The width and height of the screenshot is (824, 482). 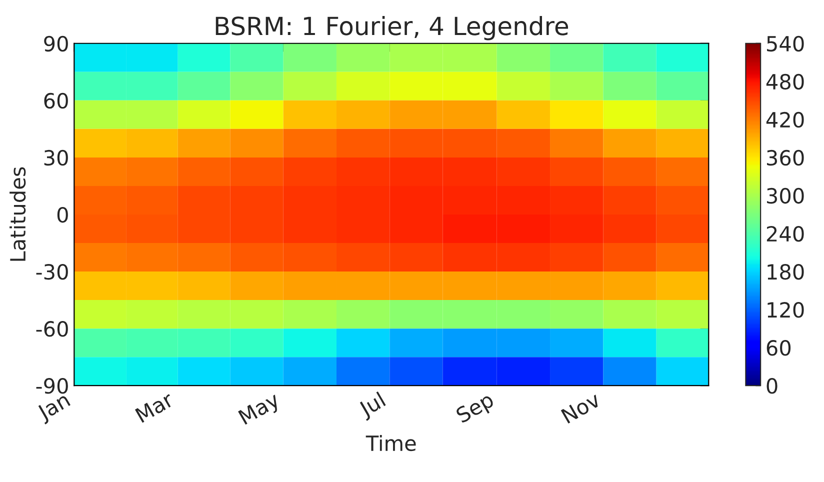 What do you see at coordinates (392, 28) in the screenshot?
I see `chart-title: BSRM: 1 Fourier, 4 Legendre` at bounding box center [392, 28].